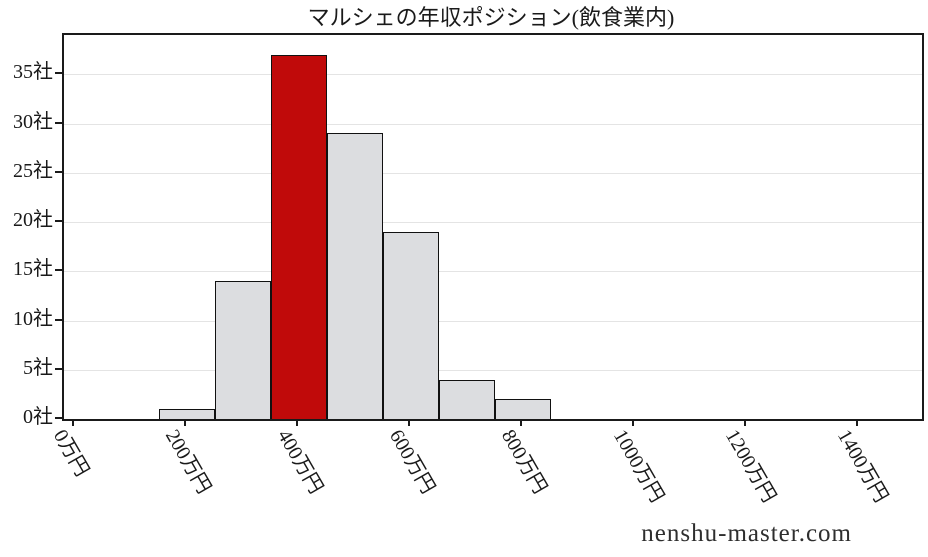 Image resolution: width=928 pixels, height=557 pixels. What do you see at coordinates (33, 170) in the screenshot?
I see `y-tick-label: 25社` at bounding box center [33, 170].